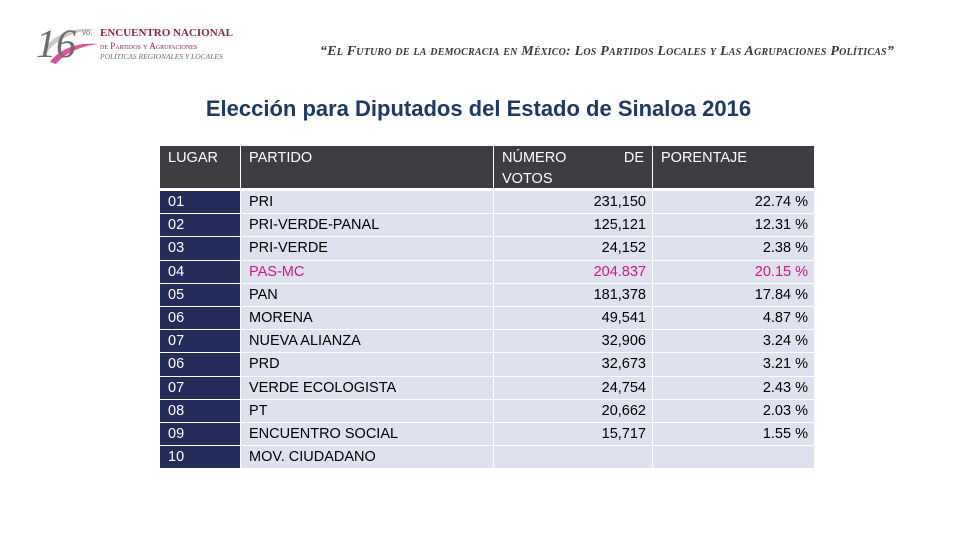  Describe the element at coordinates (733, 225) in the screenshot. I see `row-porcentaje: 12.31 %` at that location.